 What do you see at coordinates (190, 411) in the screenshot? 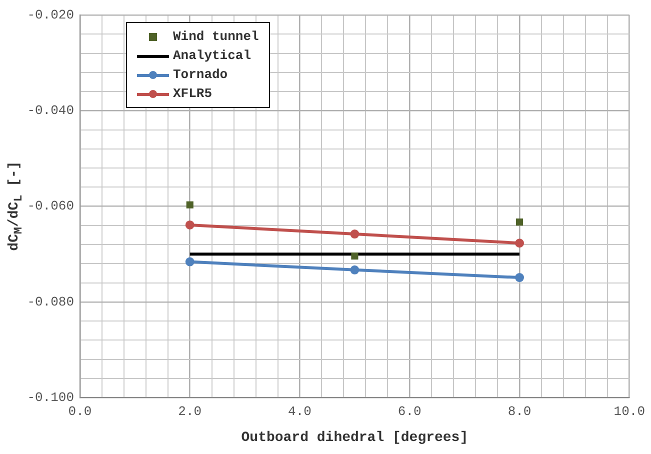
I see `x-tick-label: 2.0` at bounding box center [190, 411].